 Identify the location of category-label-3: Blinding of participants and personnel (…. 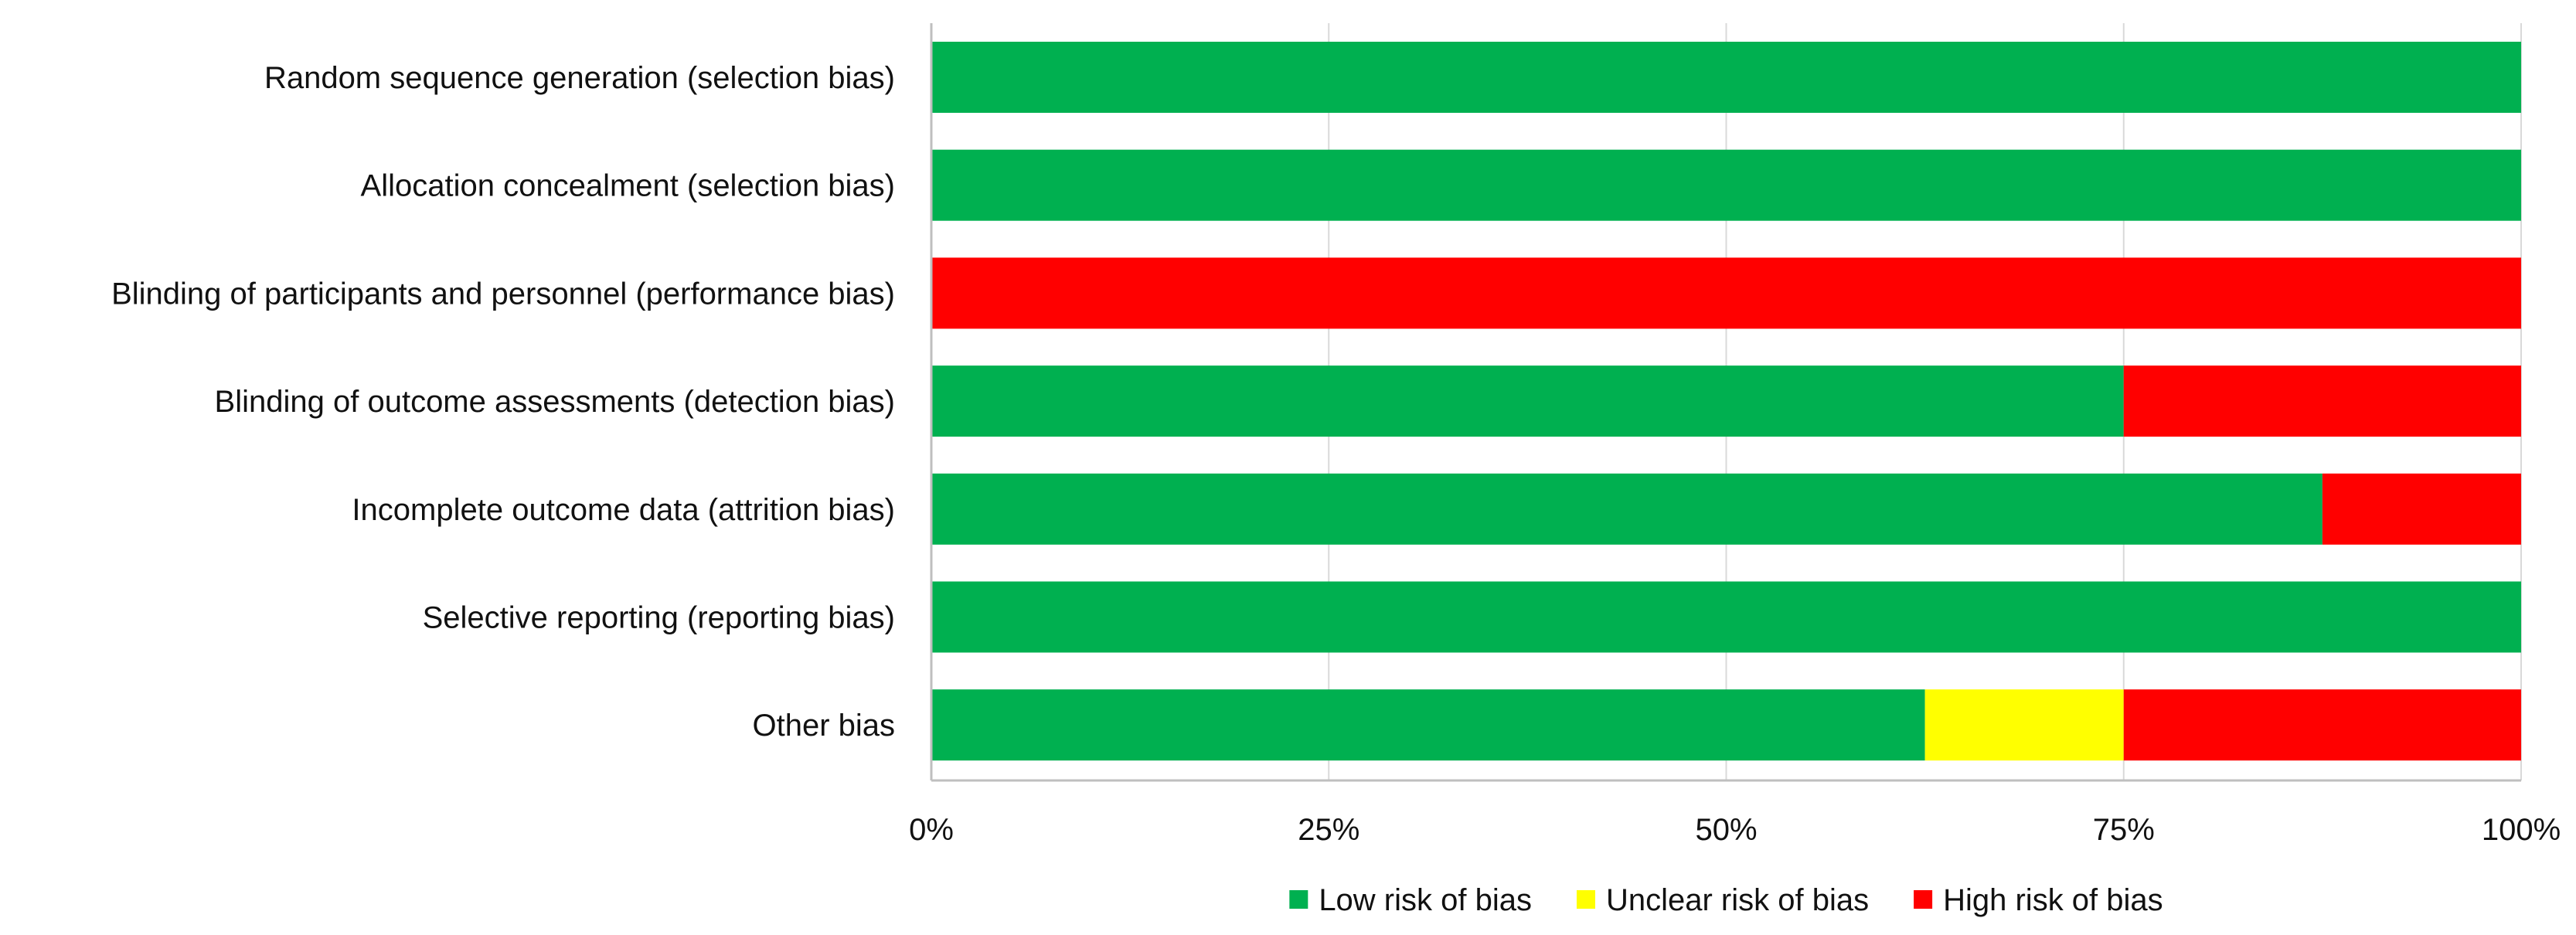
(503, 294).